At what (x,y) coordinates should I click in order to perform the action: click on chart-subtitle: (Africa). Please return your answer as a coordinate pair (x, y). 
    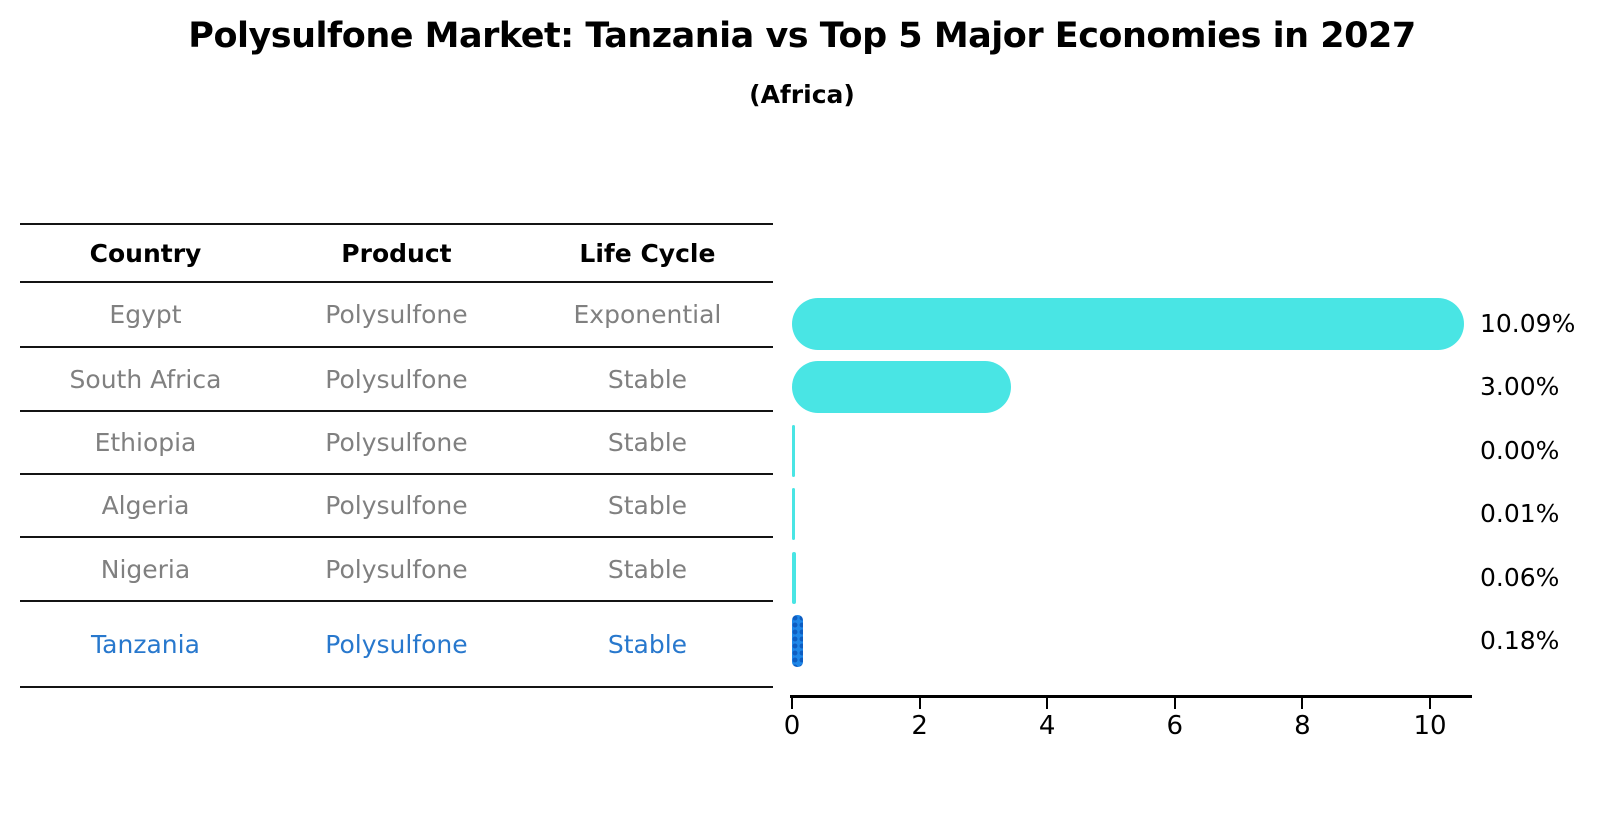
    Looking at the image, I should click on (802, 94).